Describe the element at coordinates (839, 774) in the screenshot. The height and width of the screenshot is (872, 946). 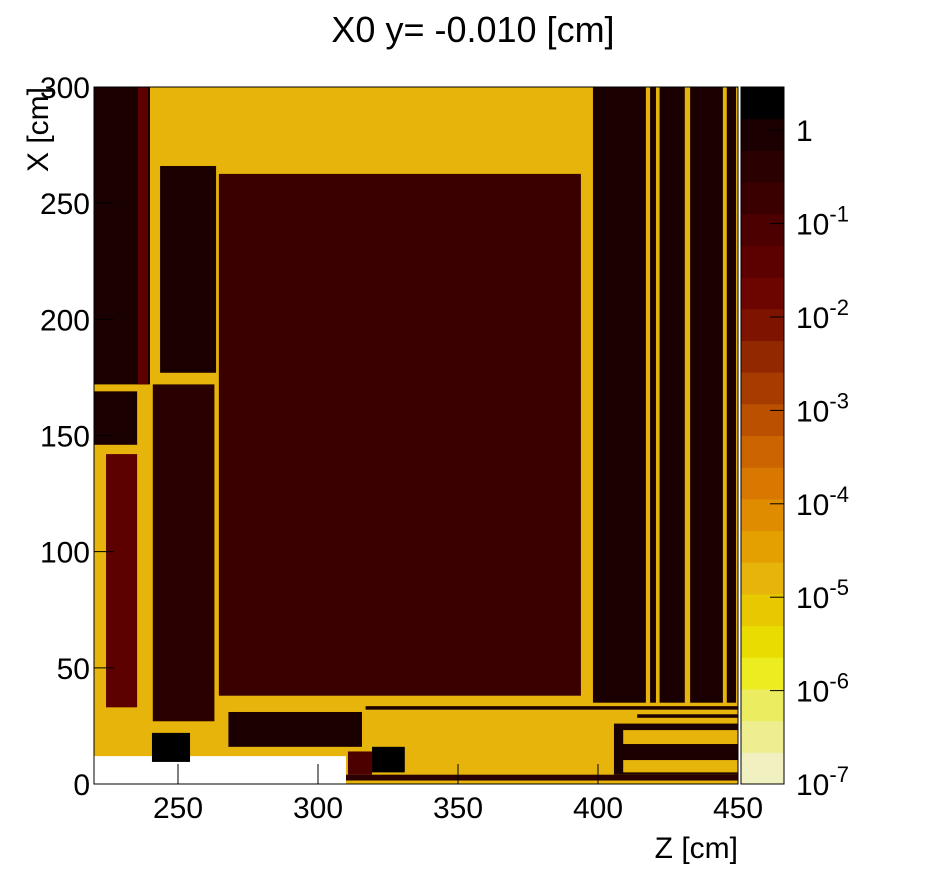
I see `z-tick-exponent: -7` at that location.